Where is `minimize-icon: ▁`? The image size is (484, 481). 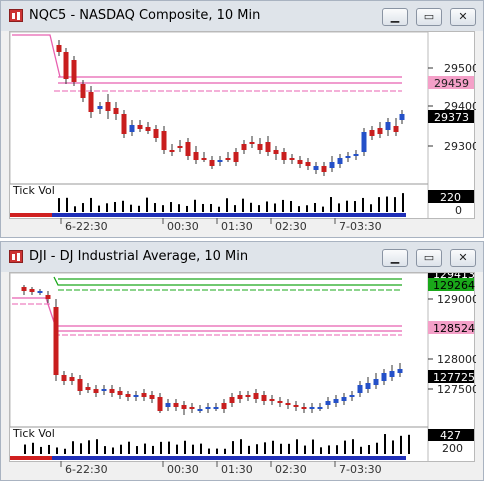
minimize-icon: ▁ is located at coordinates (395, 16).